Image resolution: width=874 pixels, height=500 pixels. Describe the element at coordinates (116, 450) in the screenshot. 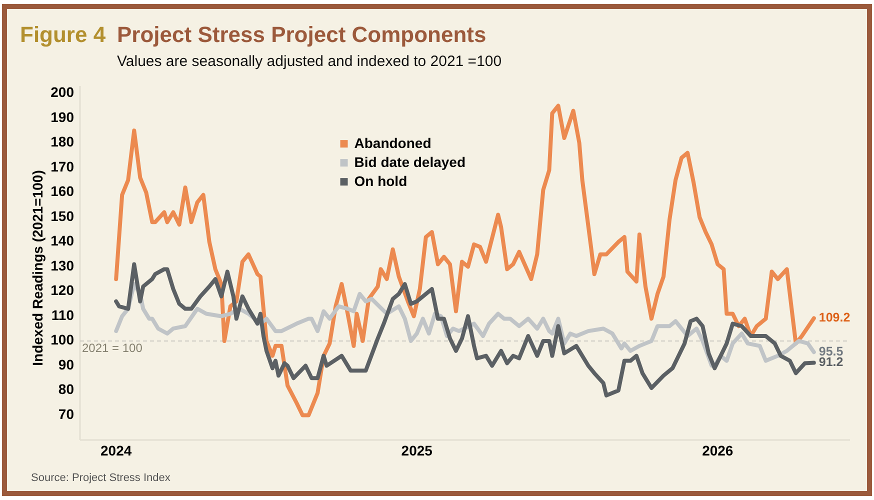

I see `x-tick-label: 2024` at that location.